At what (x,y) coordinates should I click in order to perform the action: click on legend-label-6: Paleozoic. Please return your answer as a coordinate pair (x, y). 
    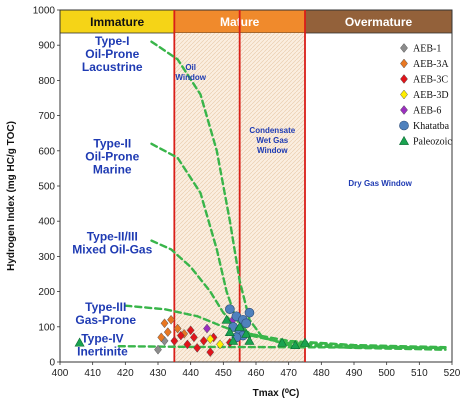
    Looking at the image, I should click on (432, 142).